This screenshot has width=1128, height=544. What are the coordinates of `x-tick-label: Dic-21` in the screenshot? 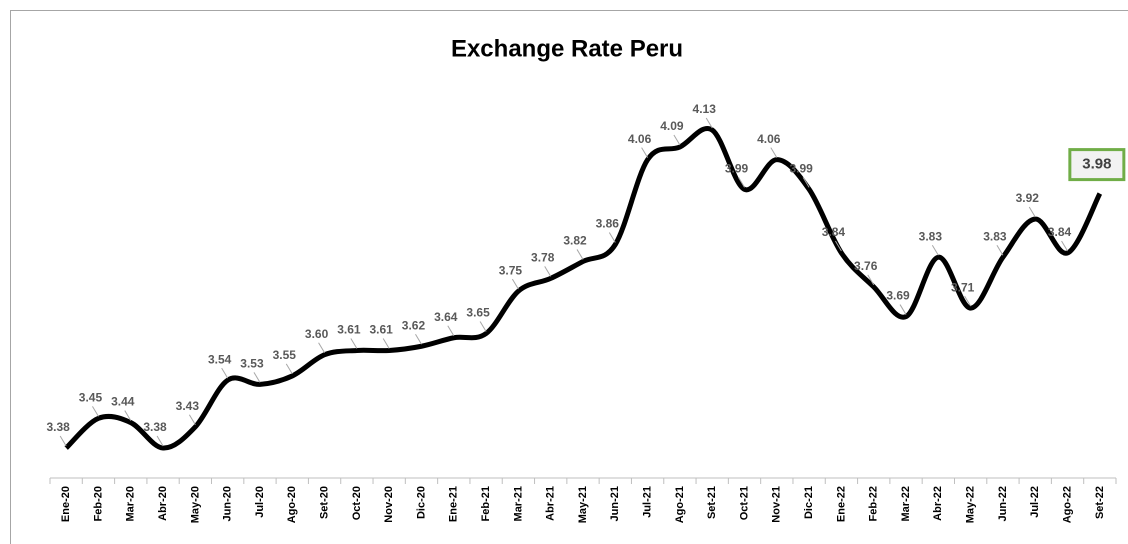 It's located at (809, 502).